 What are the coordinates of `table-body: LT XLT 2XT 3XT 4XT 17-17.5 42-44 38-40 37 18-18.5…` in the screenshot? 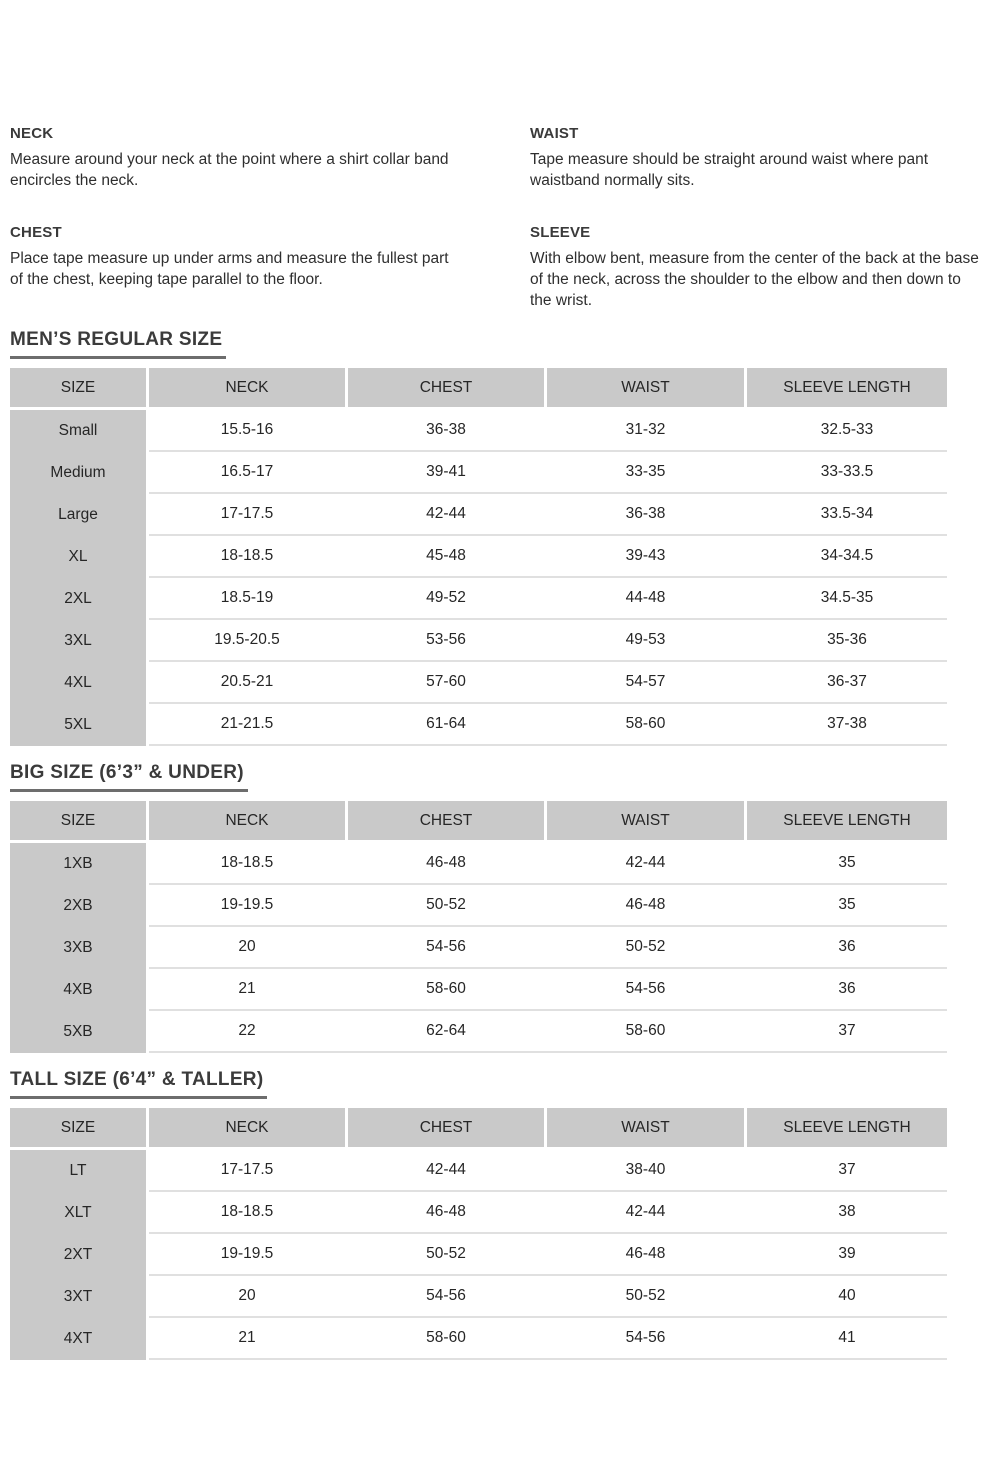 It's located at (478, 1255).